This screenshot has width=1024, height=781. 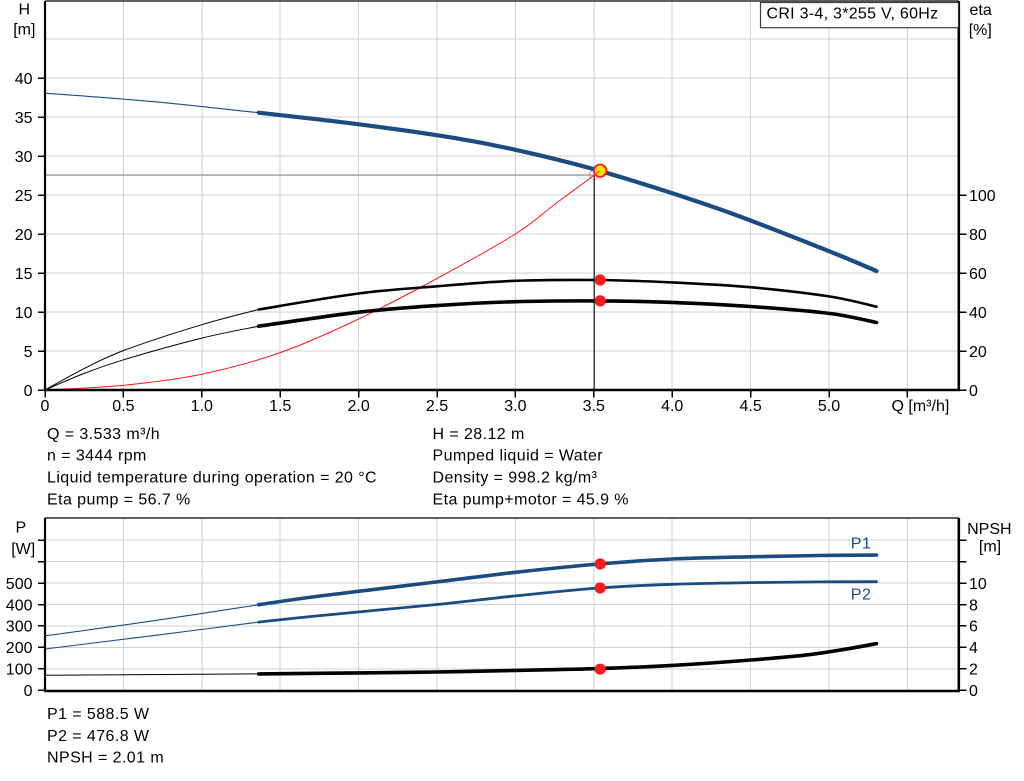 I want to click on svg-text: n = 3444 rpm, so click(x=97, y=456).